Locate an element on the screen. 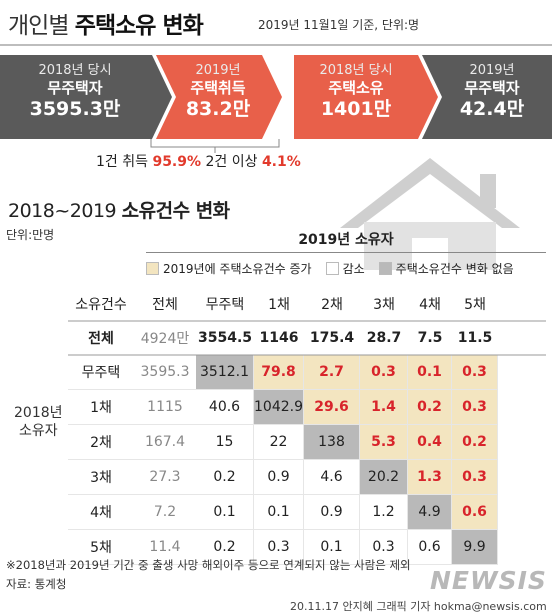 The height and width of the screenshot is (615, 552). table-row: 5채 11.4 0.2 0.3 0.1 0.3 0.6 9.9 is located at coordinates (283, 547).